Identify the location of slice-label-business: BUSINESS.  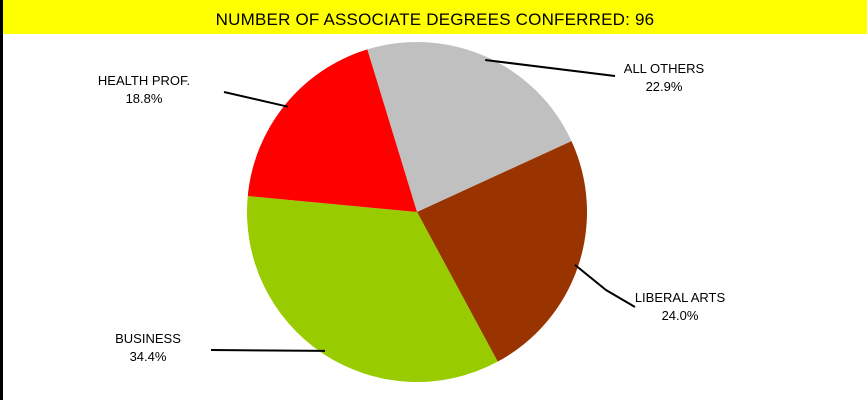
(148, 338).